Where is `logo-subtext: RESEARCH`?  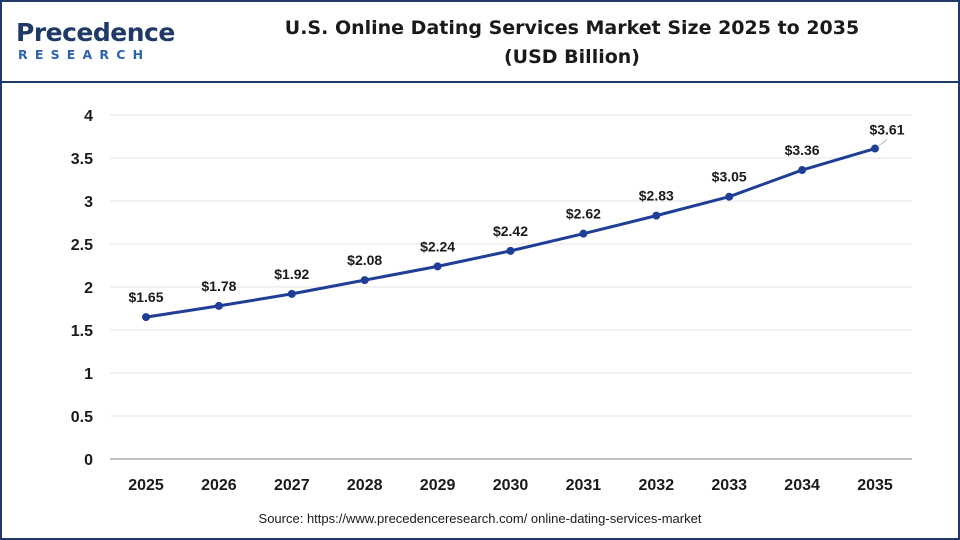
logo-subtext: RESEARCH is located at coordinates (84, 54).